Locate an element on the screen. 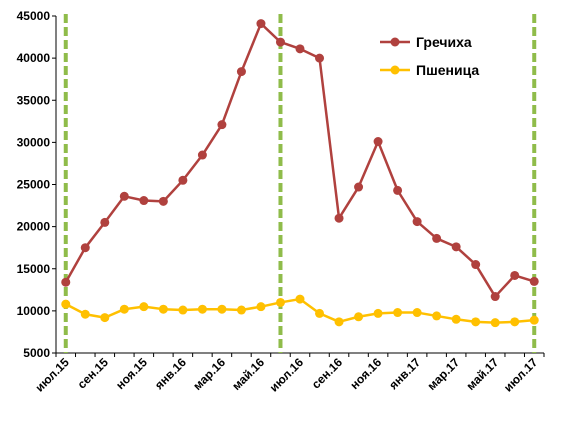  x-tick-label: ноя.16 is located at coordinates (365, 373).